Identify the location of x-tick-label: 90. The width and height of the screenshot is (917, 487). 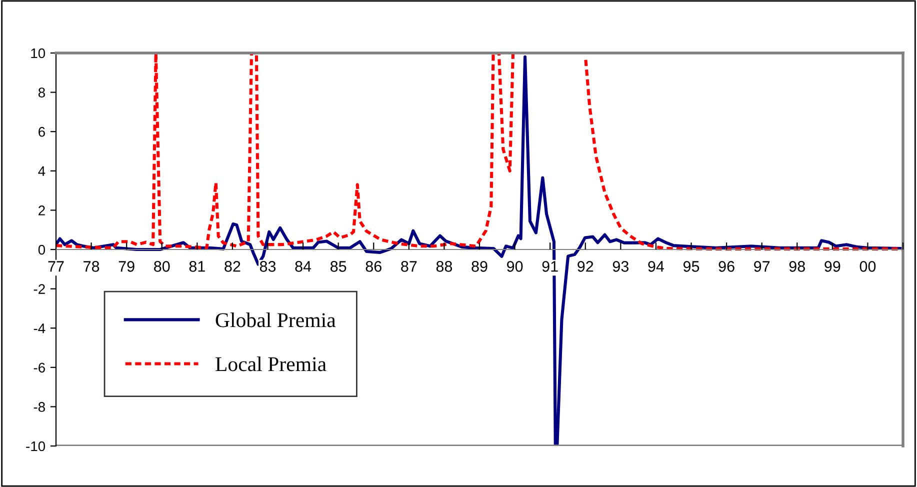
(515, 266).